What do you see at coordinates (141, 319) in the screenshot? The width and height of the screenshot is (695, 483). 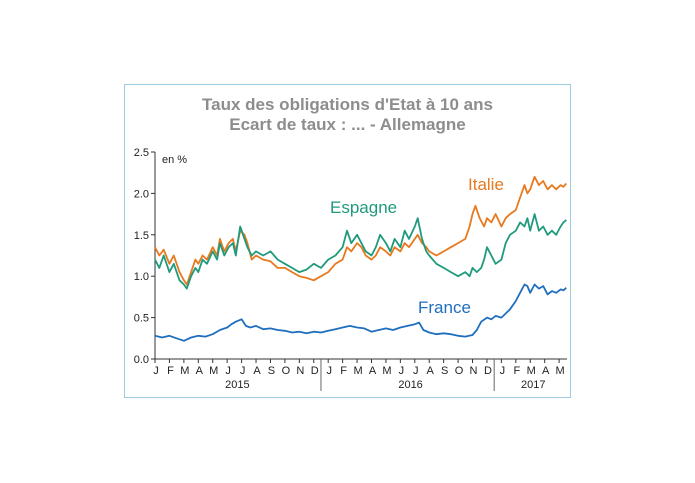 I see `y-tick-label: 0.5` at bounding box center [141, 319].